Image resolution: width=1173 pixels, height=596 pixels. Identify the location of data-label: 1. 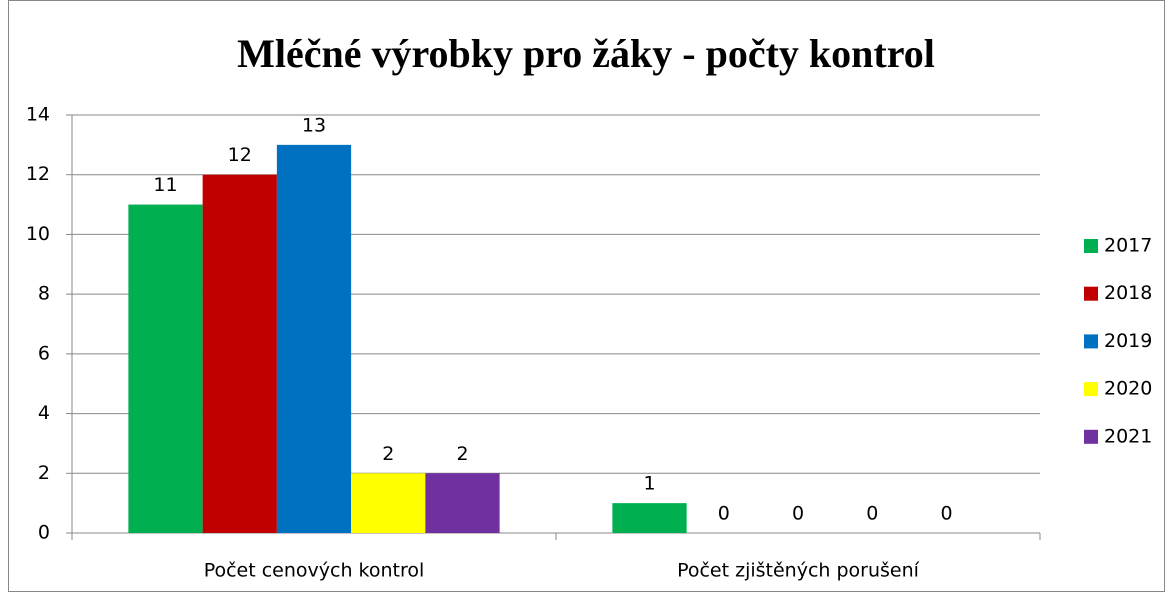
(649, 484).